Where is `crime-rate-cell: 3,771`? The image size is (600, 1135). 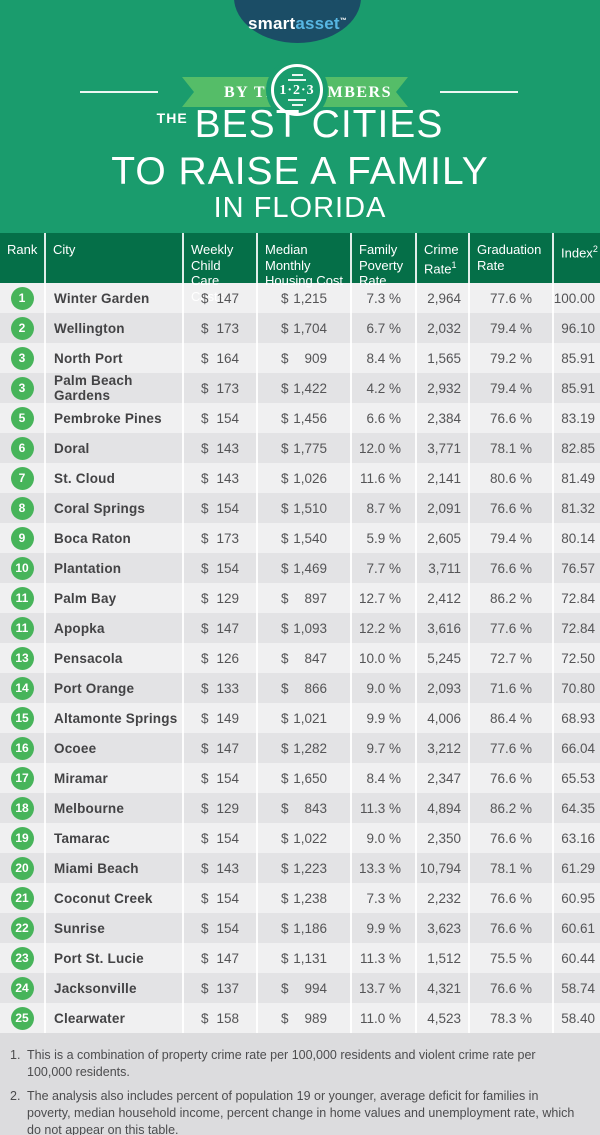 crime-rate-cell: 3,771 is located at coordinates (441, 448).